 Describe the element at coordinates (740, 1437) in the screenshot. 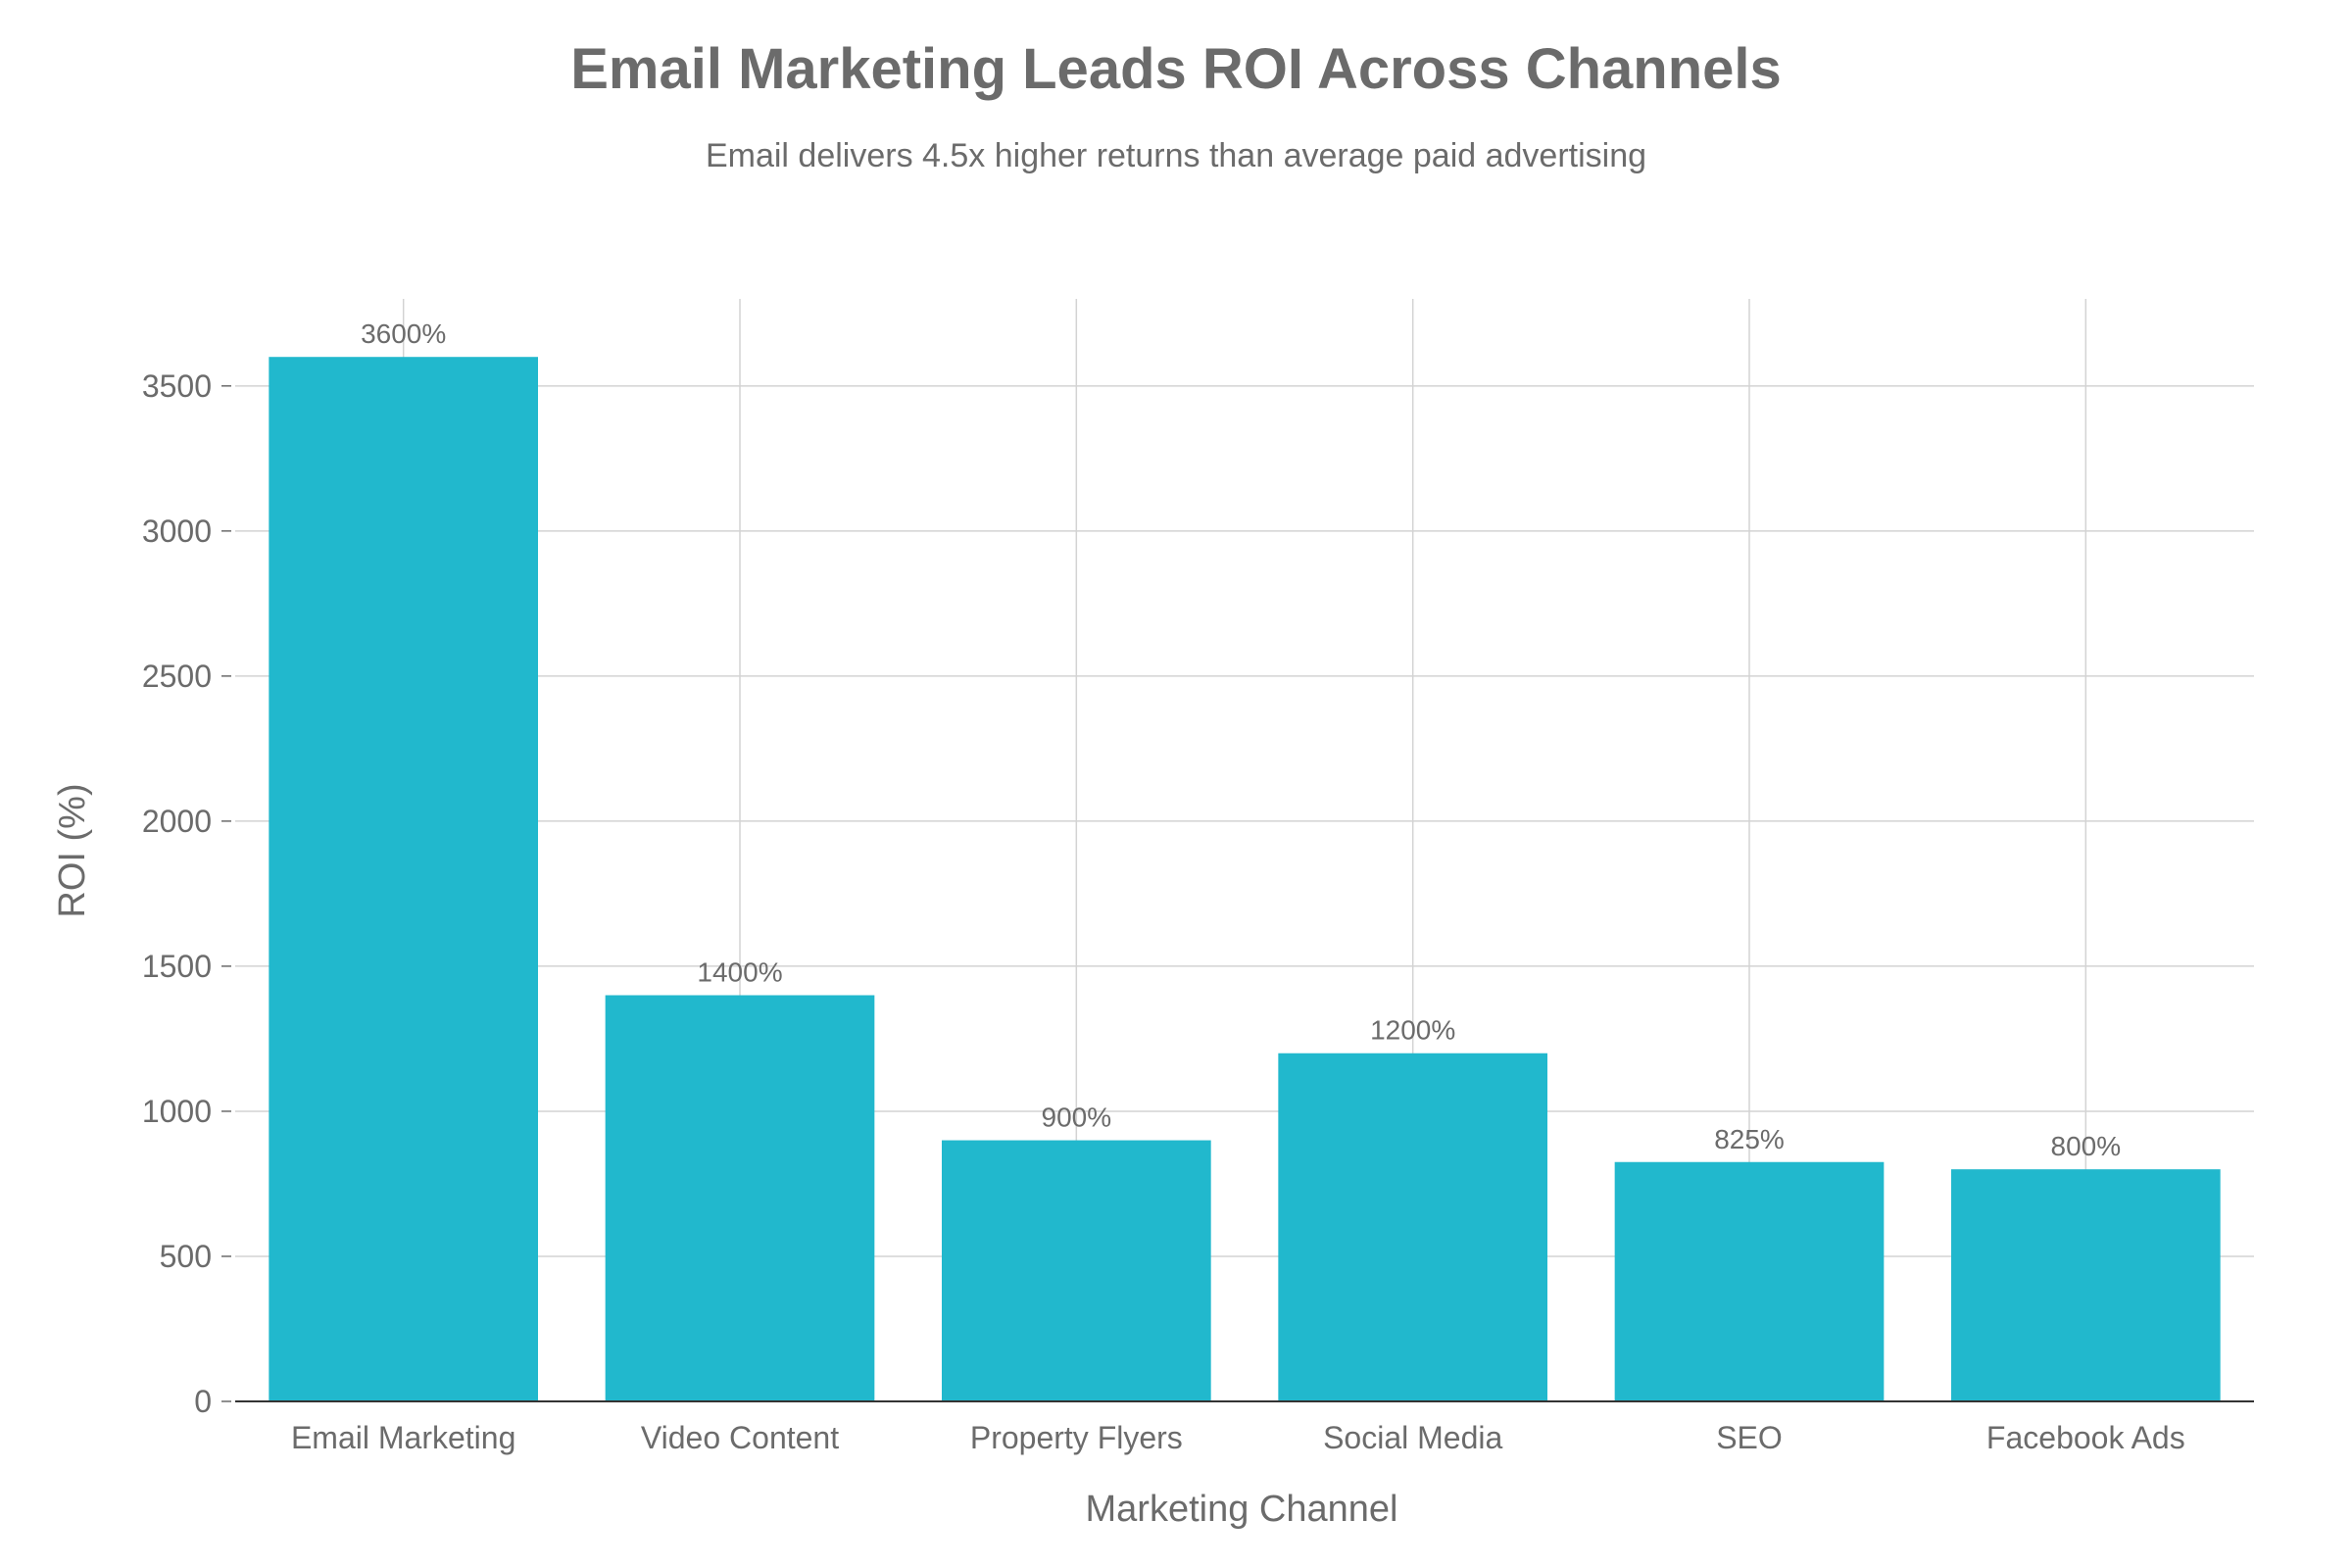

I see `x-tick-label: Video Content` at that location.